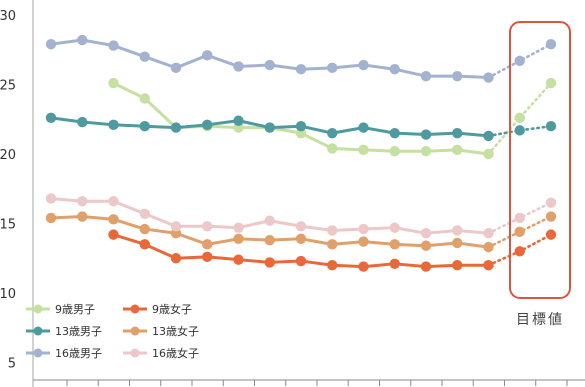 The height and width of the screenshot is (387, 585). What do you see at coordinates (317, 383) in the screenshot?
I see `x-tick-marks` at bounding box center [317, 383].